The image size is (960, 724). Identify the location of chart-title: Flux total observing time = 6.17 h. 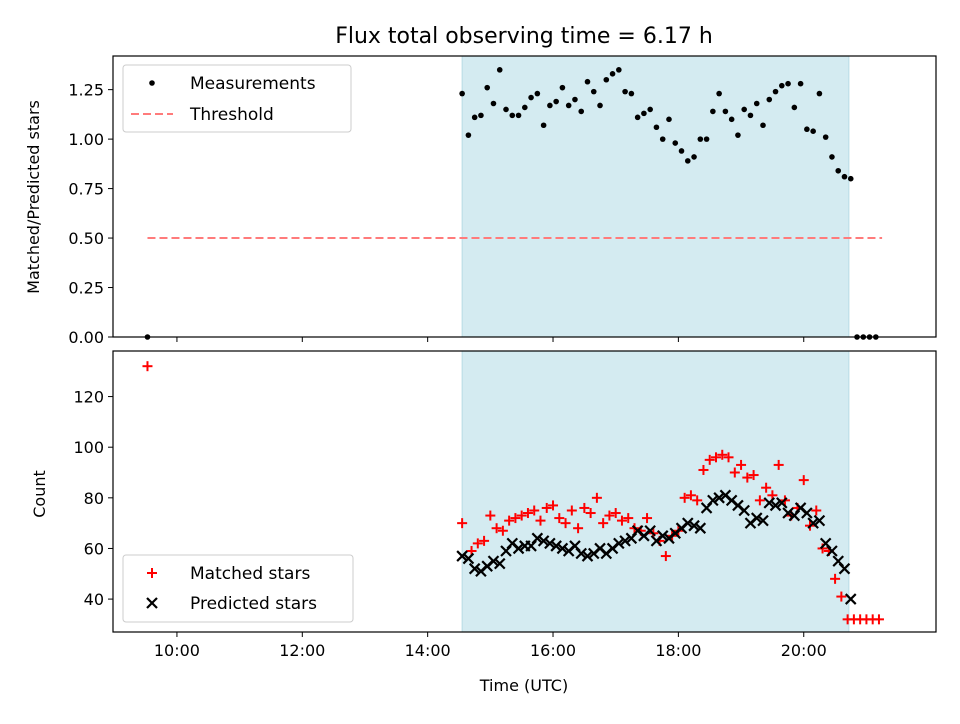
(524, 36).